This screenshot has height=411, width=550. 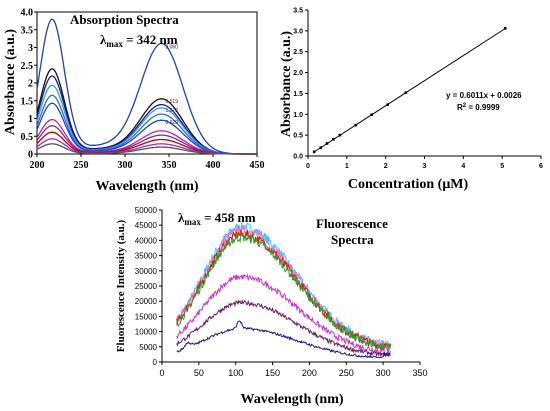 I want to click on calibration-x-tick-label: 0, so click(x=308, y=166).